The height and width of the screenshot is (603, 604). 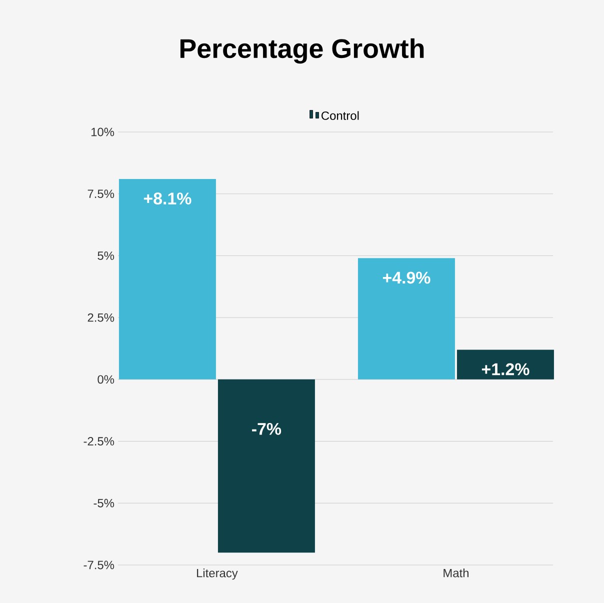 What do you see at coordinates (99, 565) in the screenshot?
I see `y-tick-label: -7.5%` at bounding box center [99, 565].